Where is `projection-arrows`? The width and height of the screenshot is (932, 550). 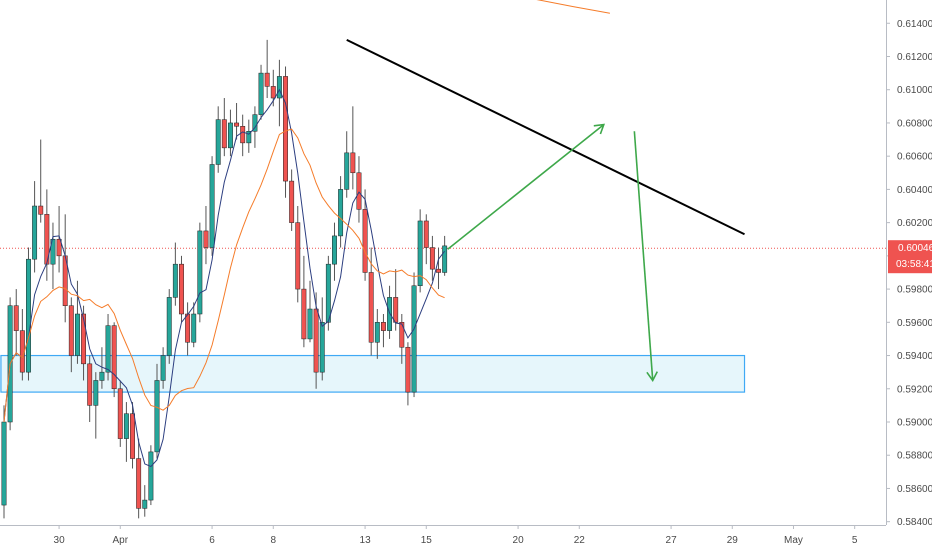
projection-arrows is located at coordinates (553, 253).